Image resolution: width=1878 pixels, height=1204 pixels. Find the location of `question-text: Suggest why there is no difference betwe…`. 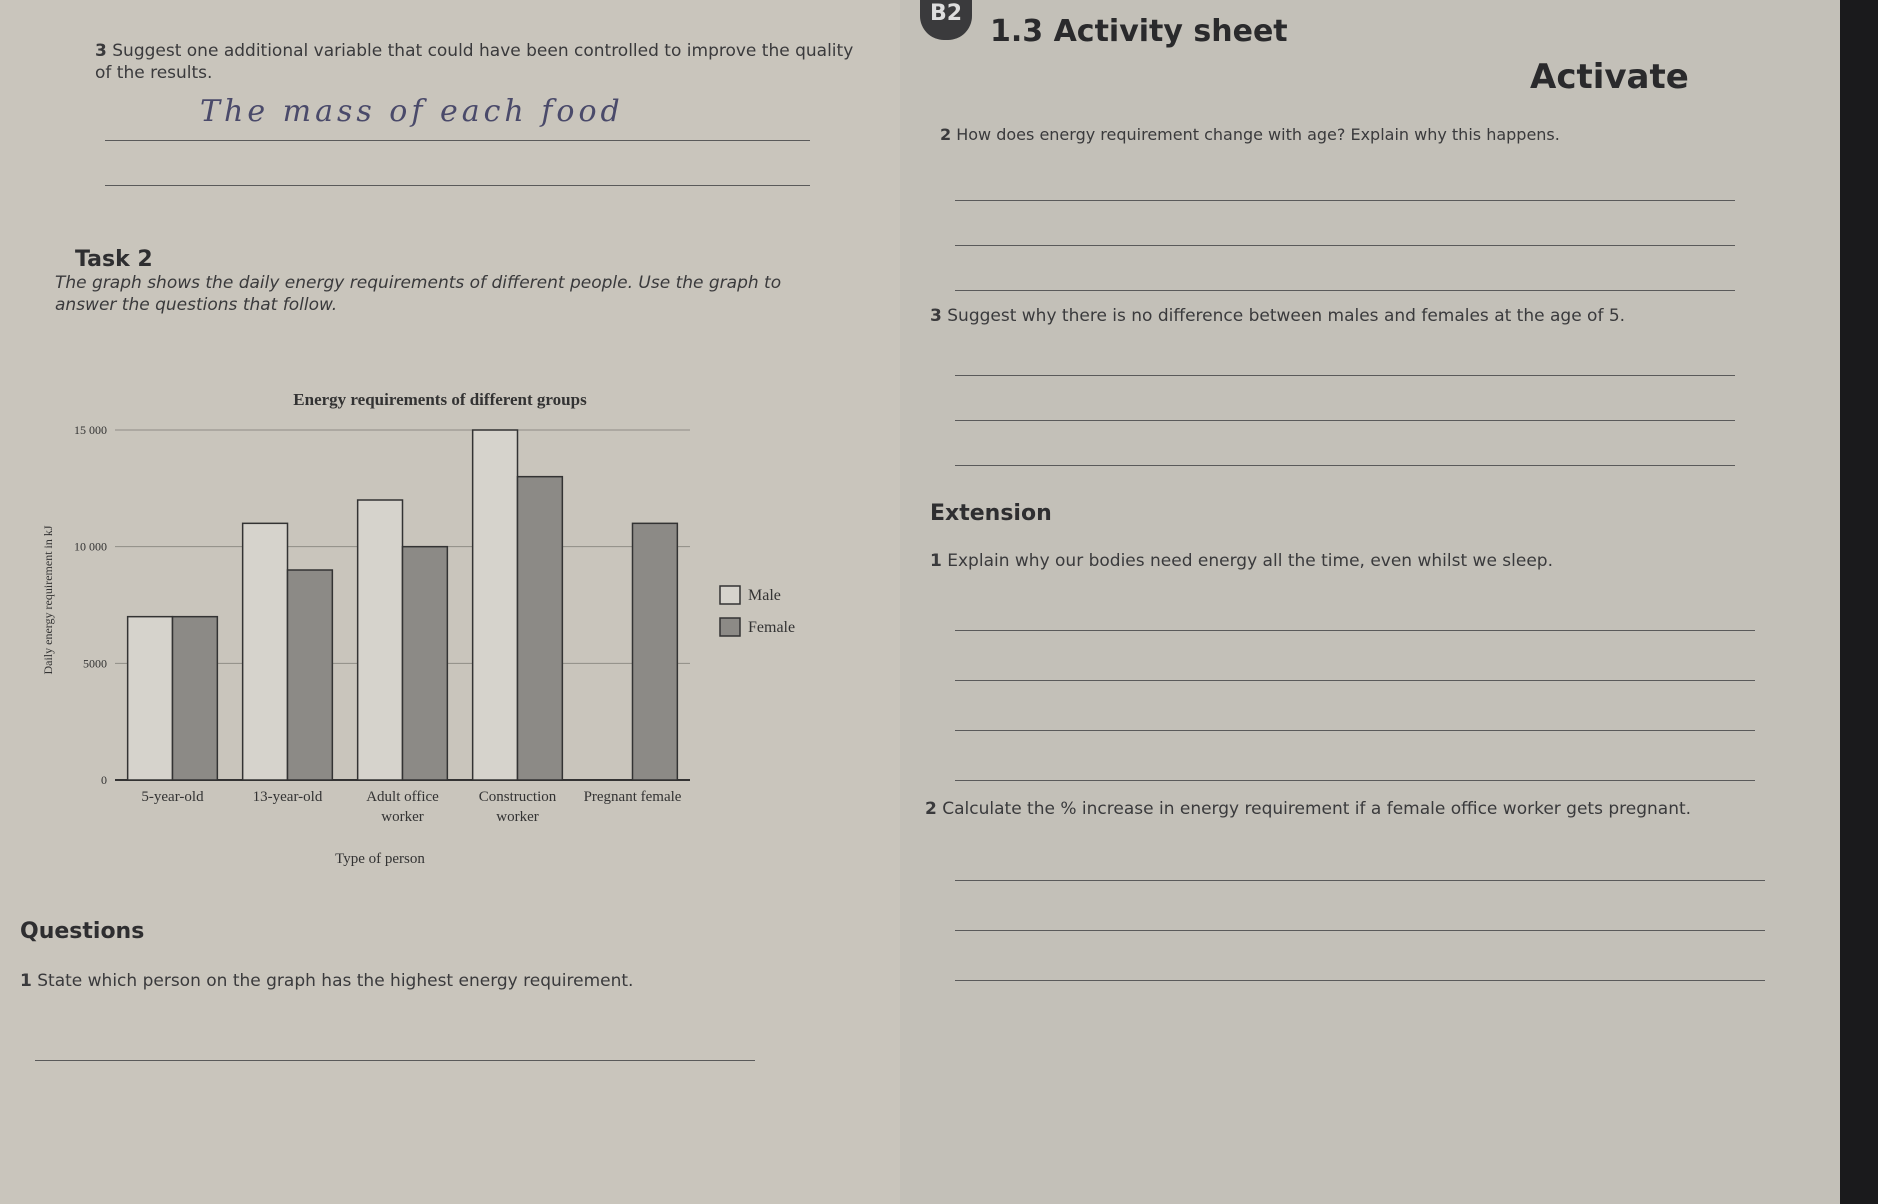

question-text: Suggest why there is no difference betwe… is located at coordinates (1286, 316).